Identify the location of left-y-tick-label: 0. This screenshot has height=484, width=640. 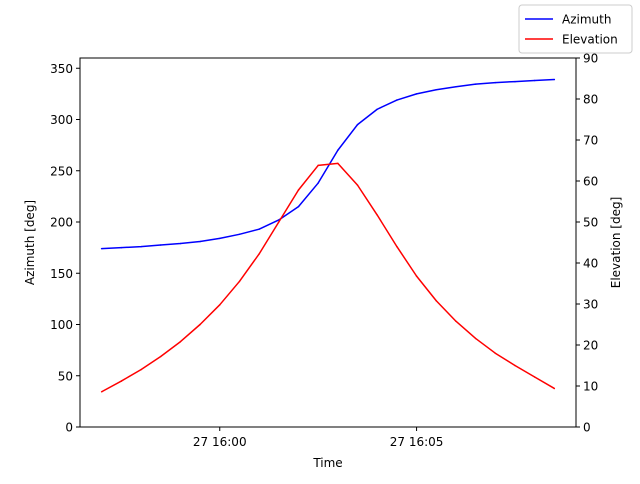
(69, 428).